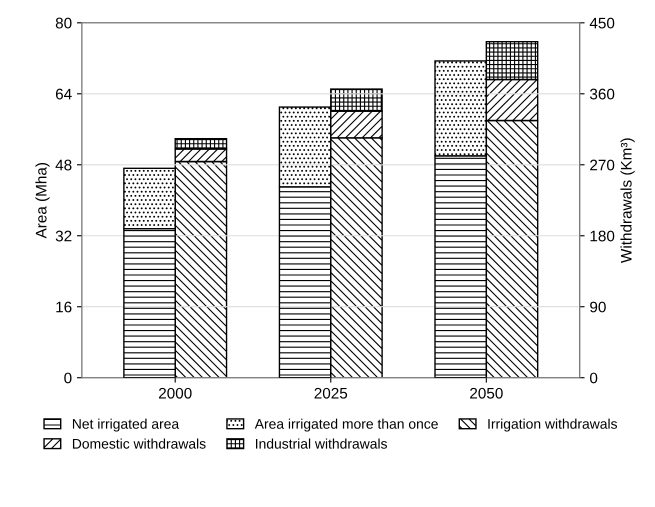  I want to click on y-tick-label: 0, so click(68, 378).